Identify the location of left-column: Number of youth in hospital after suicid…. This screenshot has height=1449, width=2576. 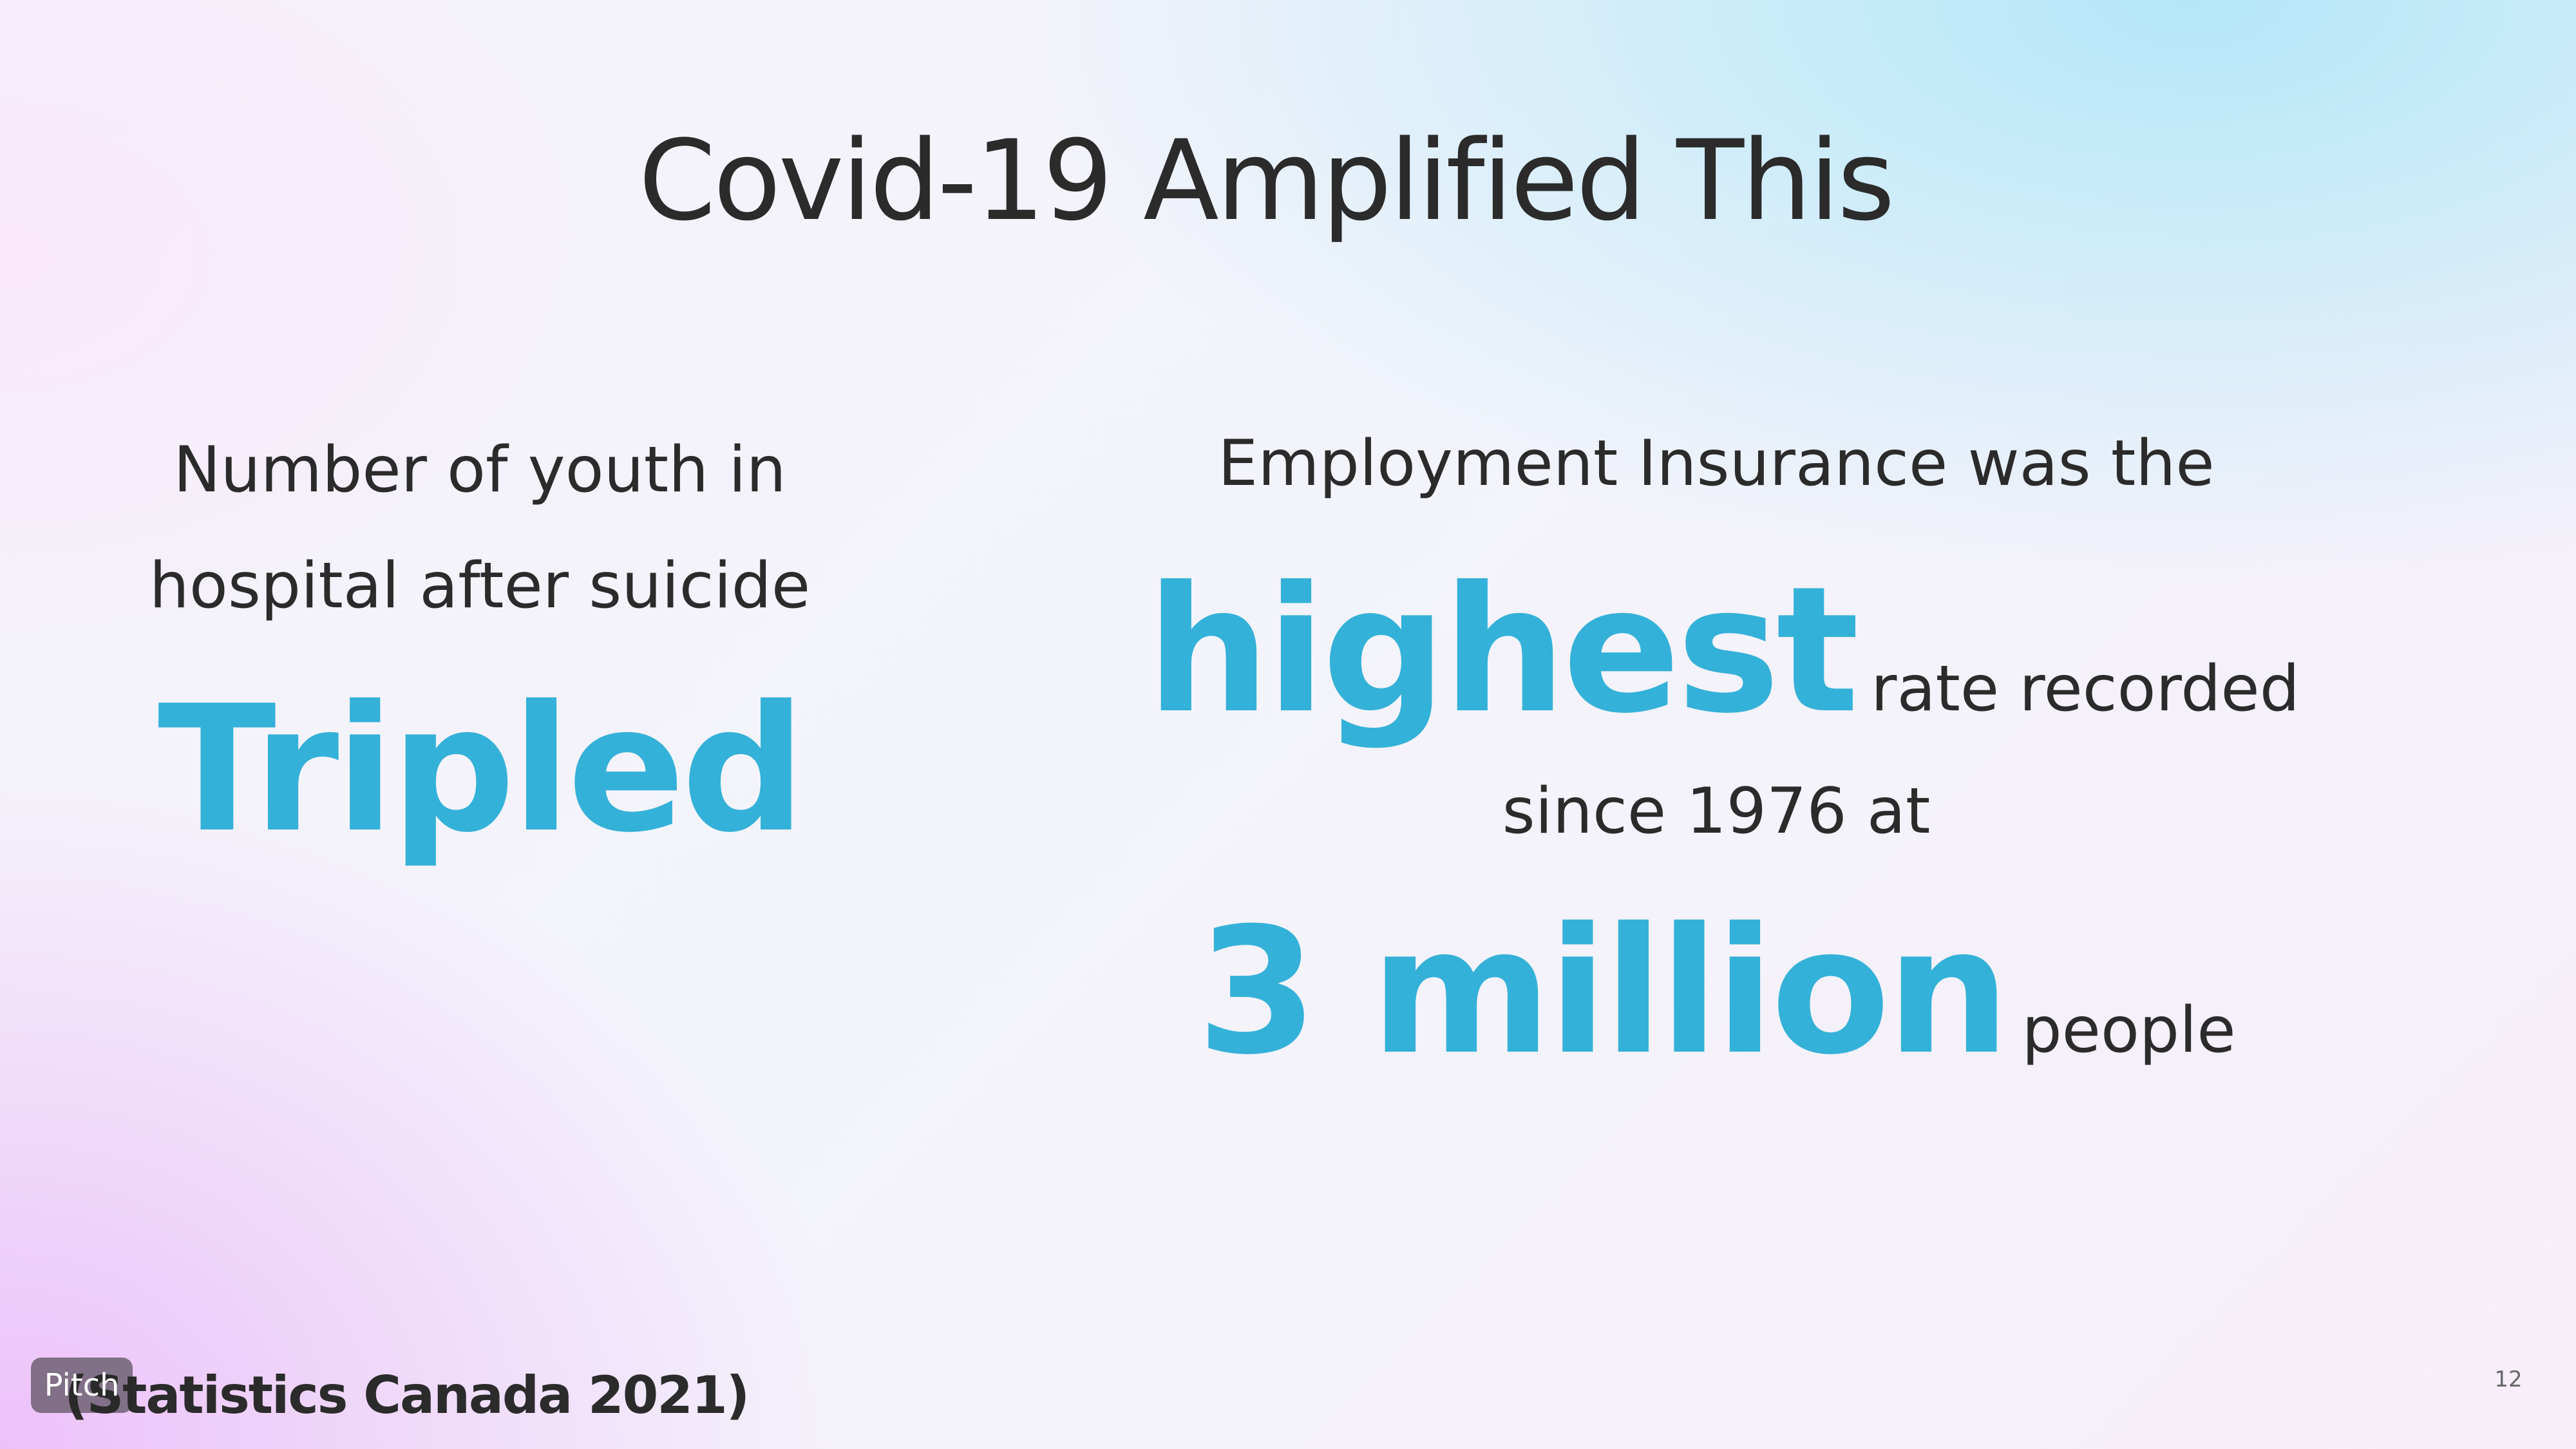
(480, 637).